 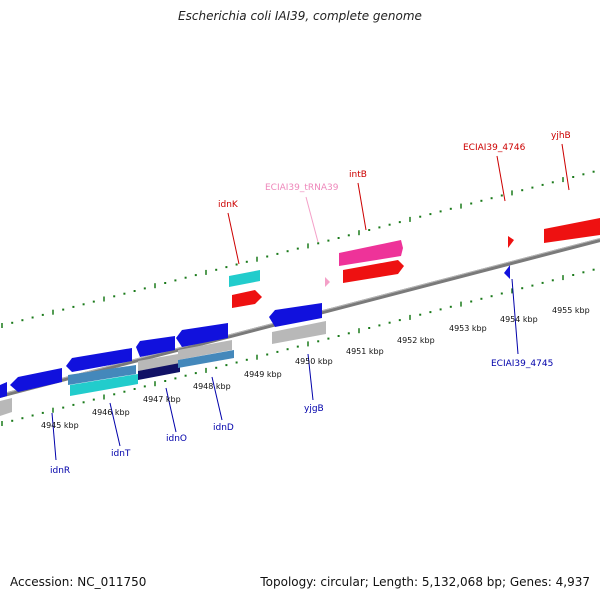 I want to click on kbp-label-4946: 4946 kbp, so click(x=111, y=412).